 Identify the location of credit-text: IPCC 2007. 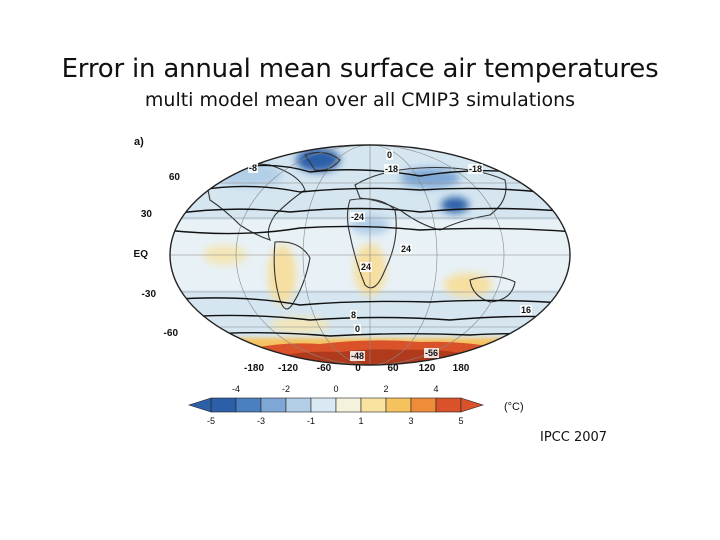
(574, 437).